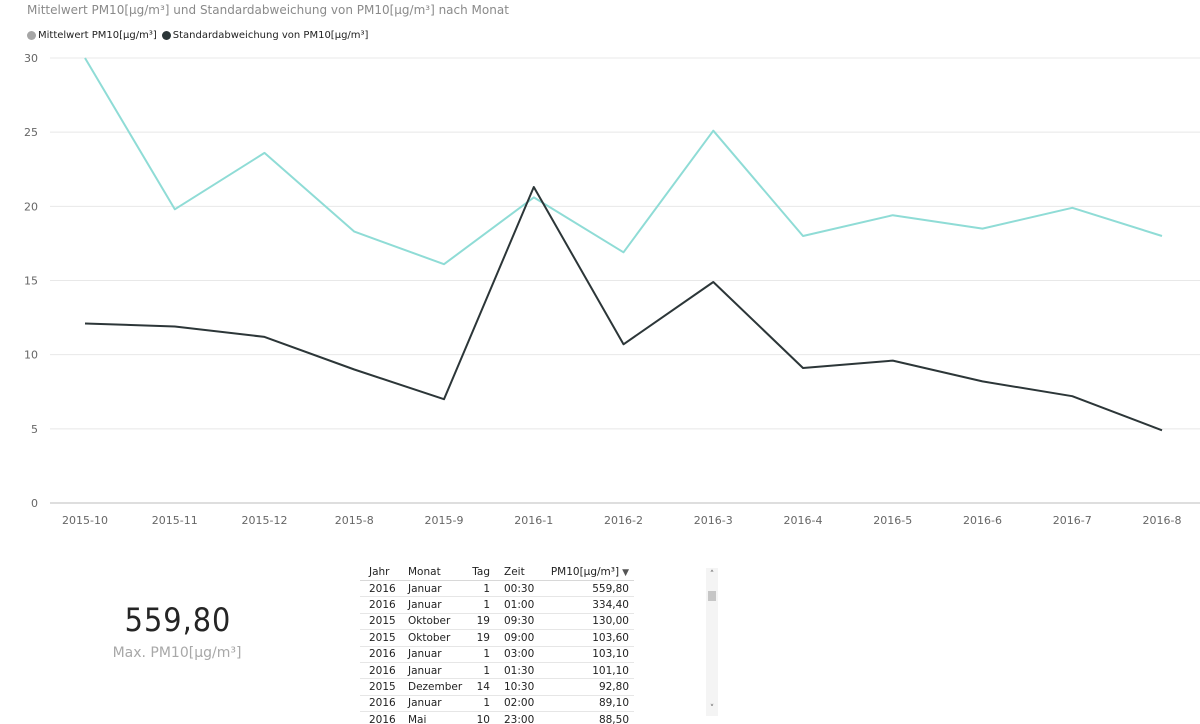 This screenshot has width=1200, height=724. What do you see at coordinates (431, 638) in the screenshot?
I see `cell-month: Oktober` at bounding box center [431, 638].